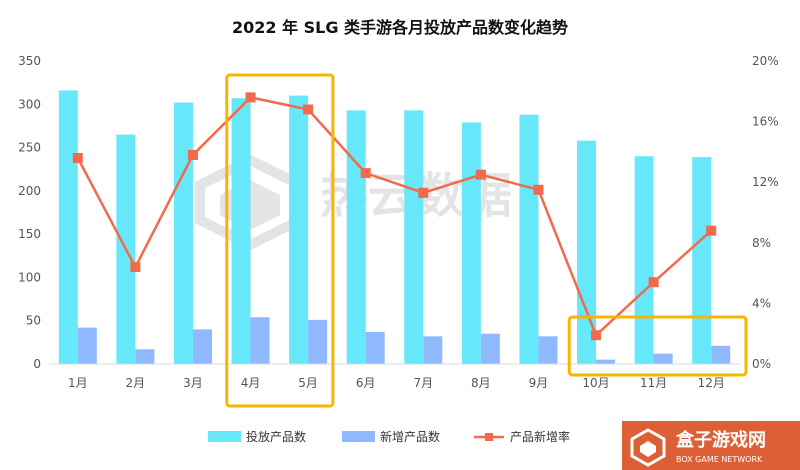 This screenshot has width=800, height=470. Describe the element at coordinates (77, 157) in the screenshot. I see `point-产品新增率-1月` at that location.